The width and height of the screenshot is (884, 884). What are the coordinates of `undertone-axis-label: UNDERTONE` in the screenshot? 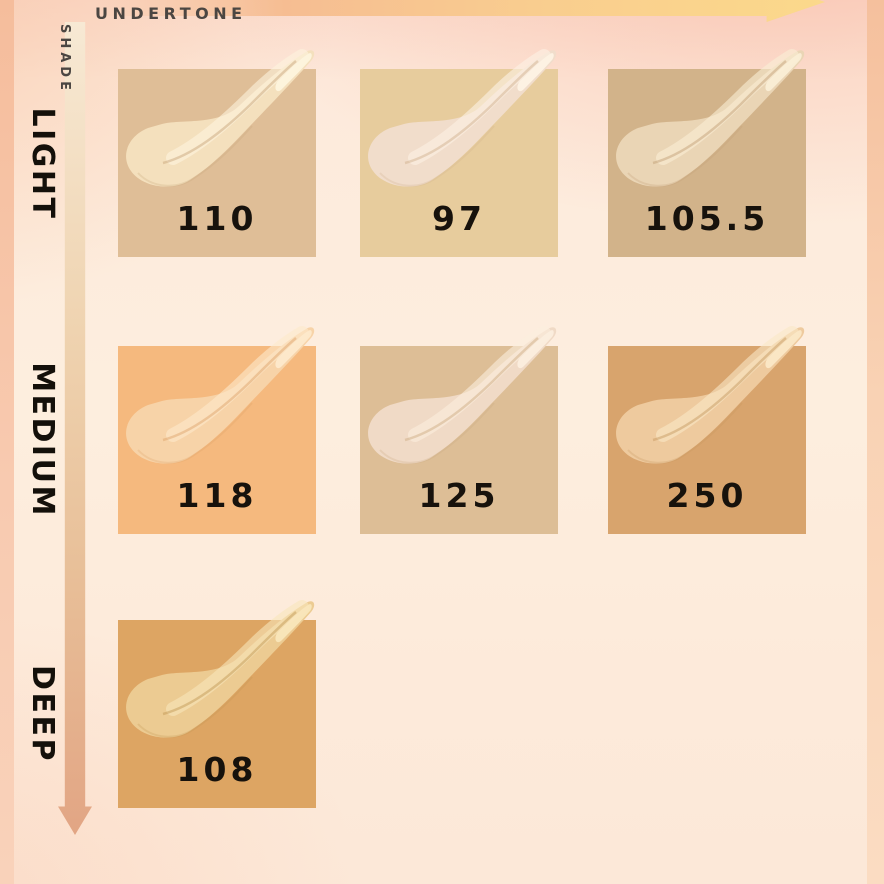 It's located at (171, 13).